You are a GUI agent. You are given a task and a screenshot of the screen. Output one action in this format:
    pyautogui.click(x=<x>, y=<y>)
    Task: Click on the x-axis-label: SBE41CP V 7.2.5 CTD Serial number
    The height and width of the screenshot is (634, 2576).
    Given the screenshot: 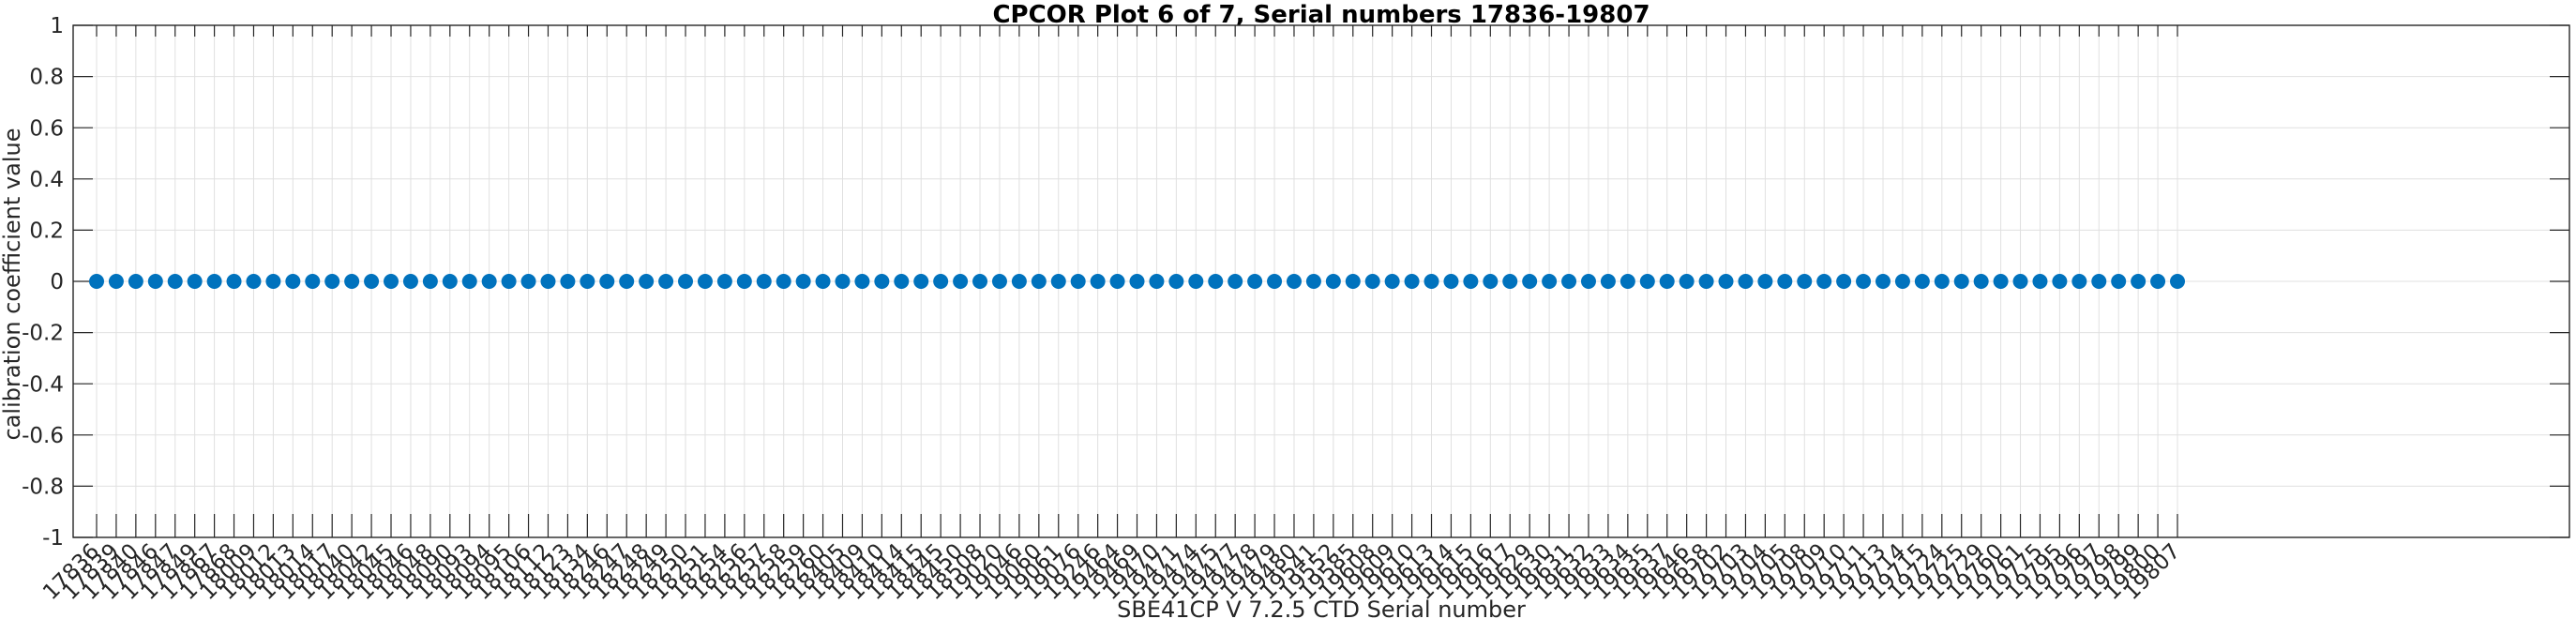 What is the action you would take?
    pyautogui.click(x=1321, y=609)
    